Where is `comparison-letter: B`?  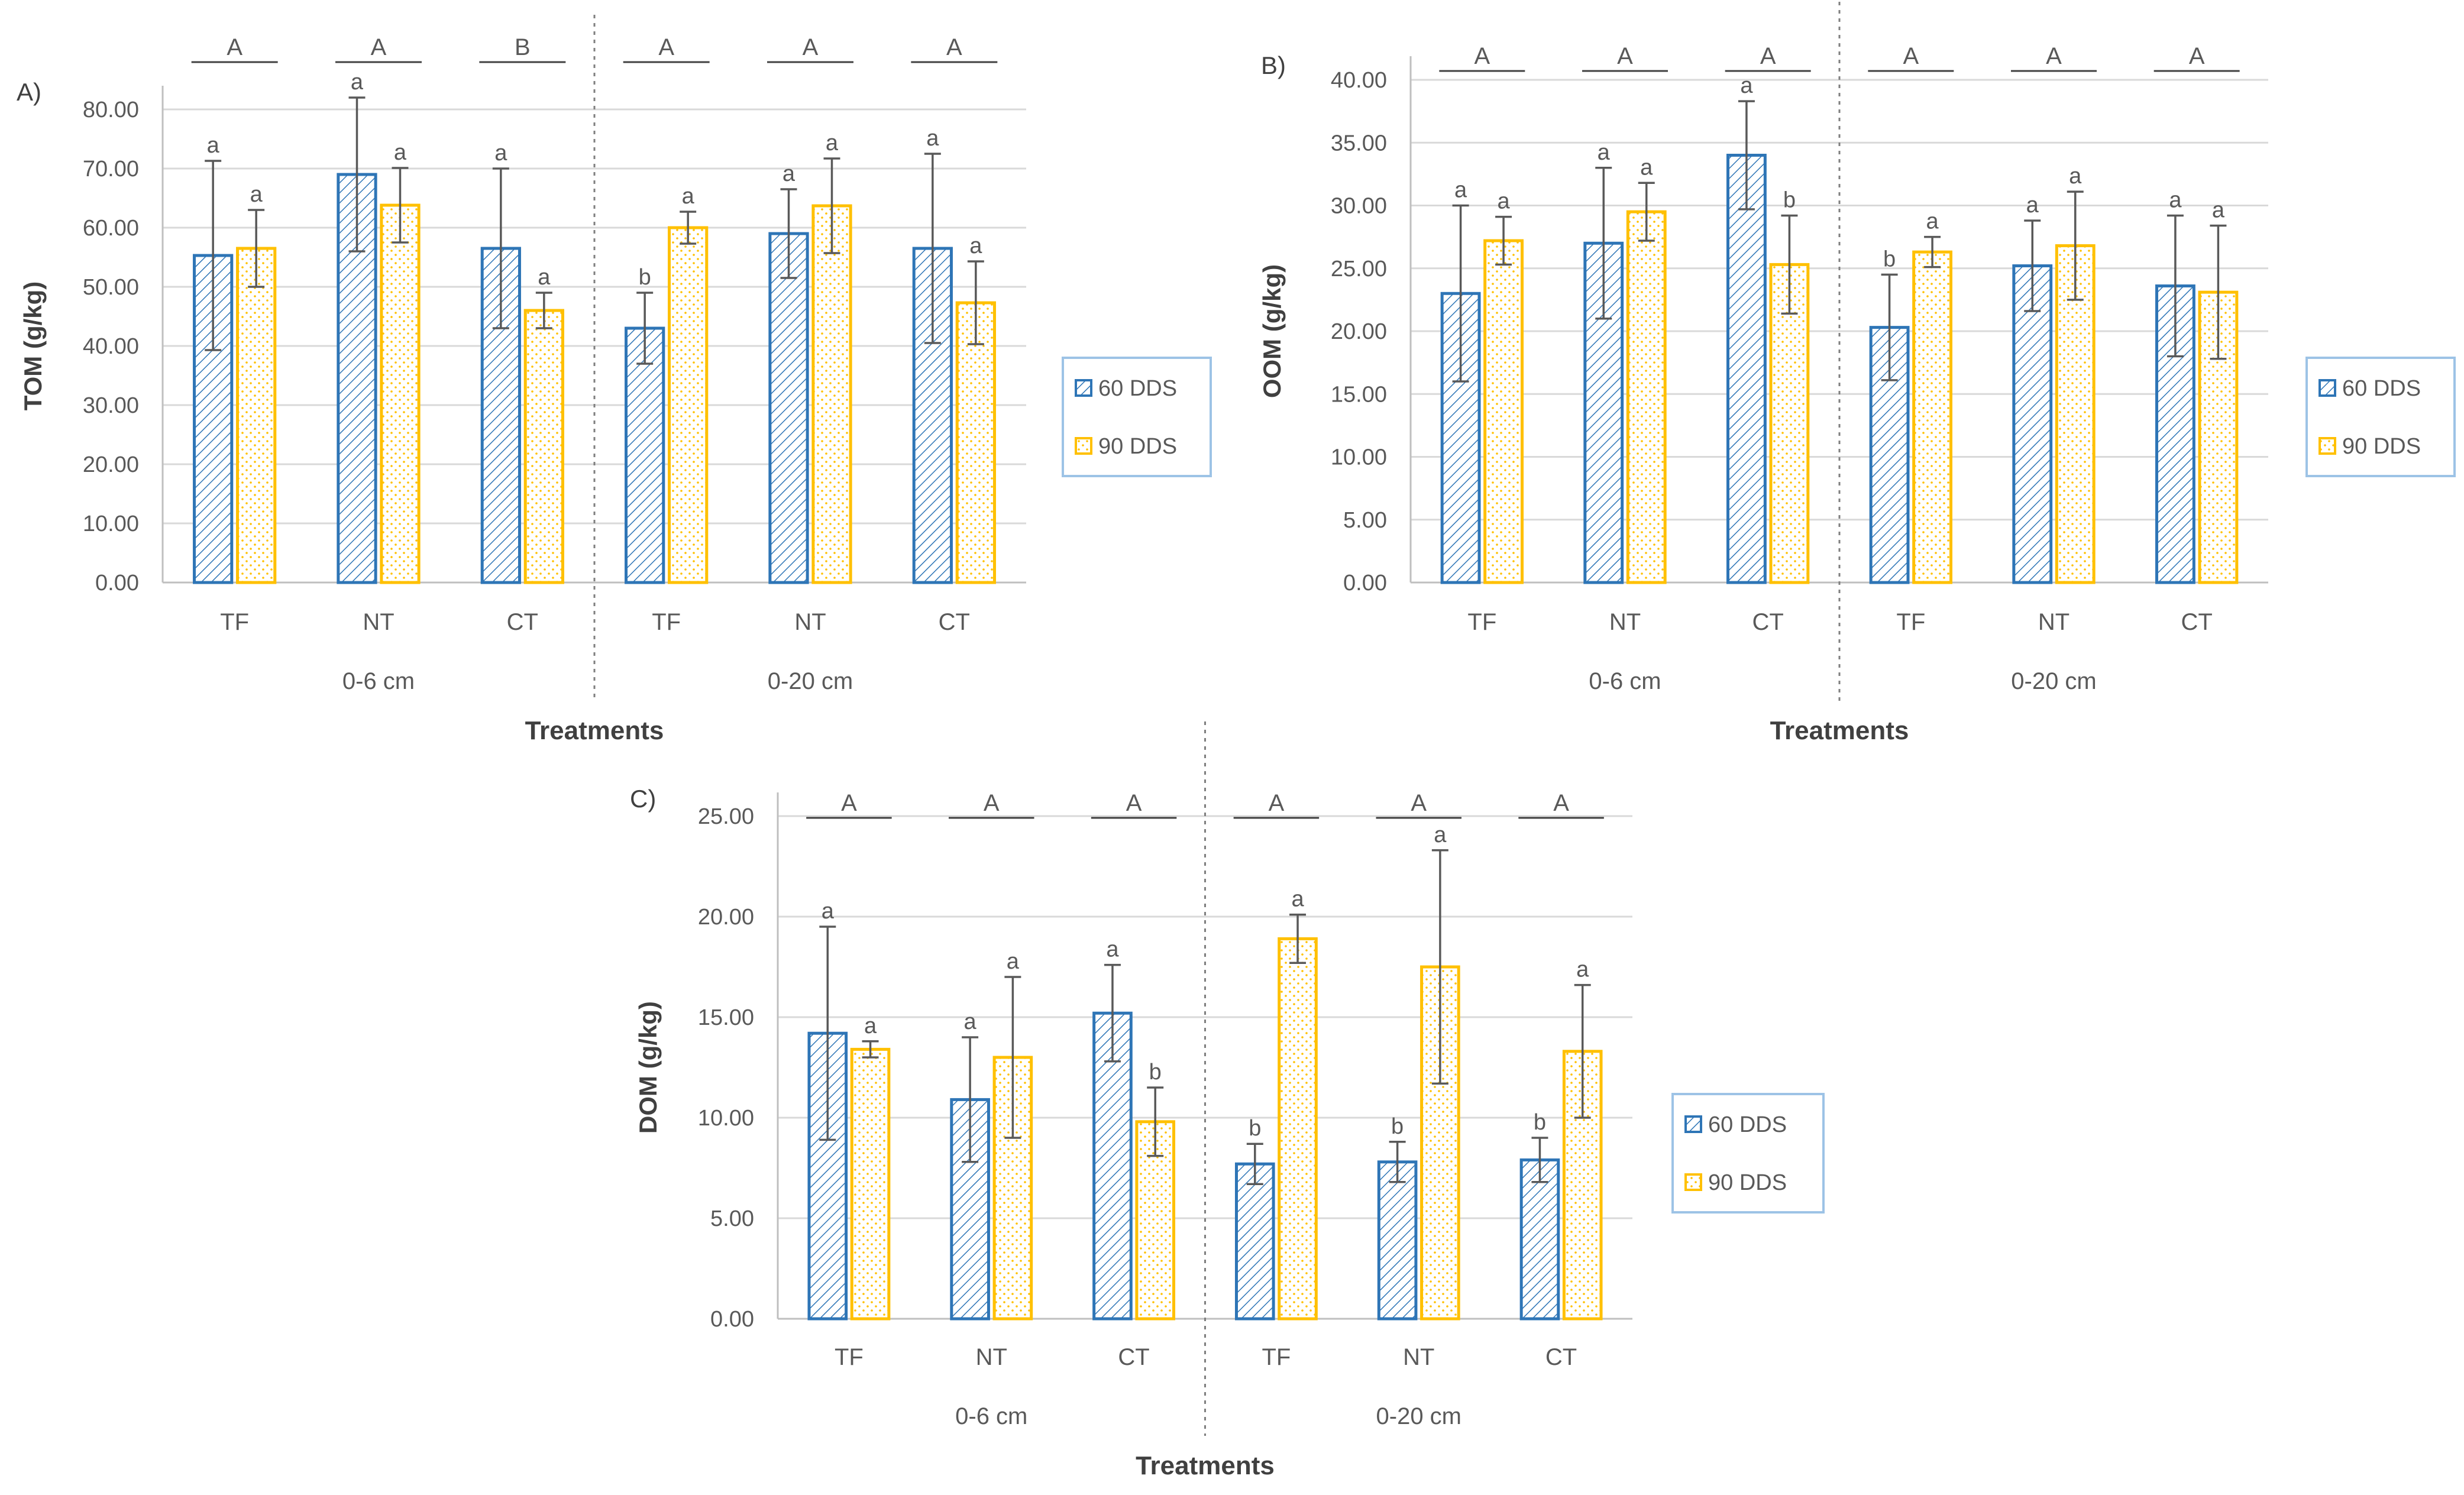 comparison-letter: B is located at coordinates (523, 47).